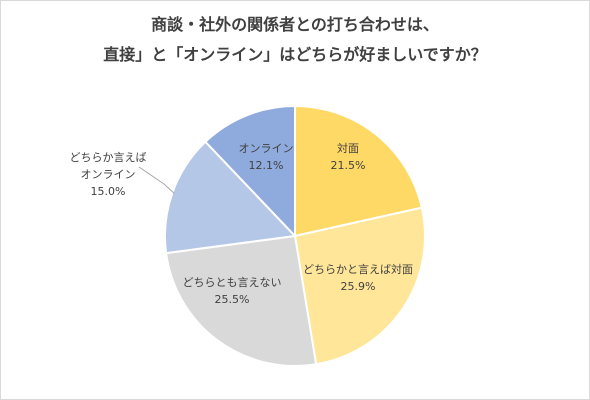 Image resolution: width=590 pixels, height=400 pixels. Describe the element at coordinates (348, 156) in the screenshot. I see `slice-label-1: 対面 21.5%` at that location.